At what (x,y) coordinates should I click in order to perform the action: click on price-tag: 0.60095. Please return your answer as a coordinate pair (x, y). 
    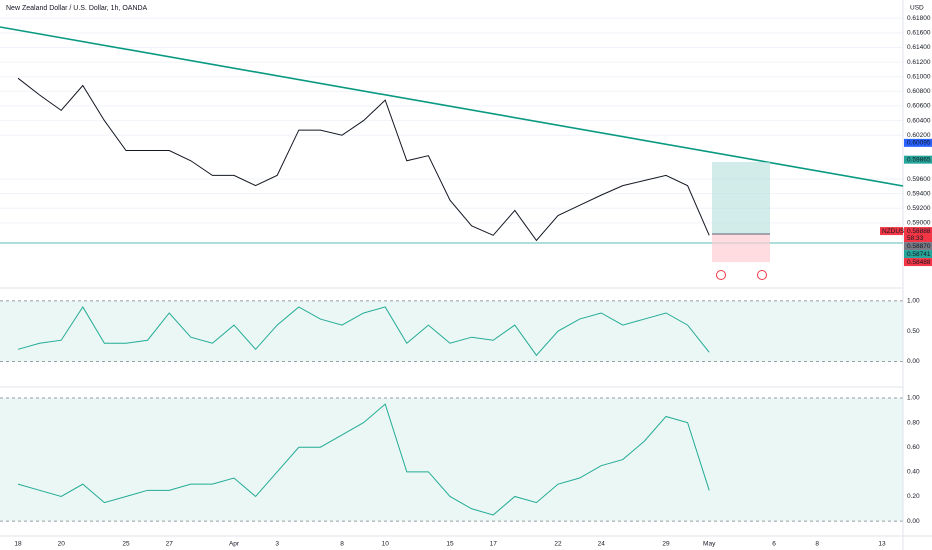
    Looking at the image, I should click on (919, 143).